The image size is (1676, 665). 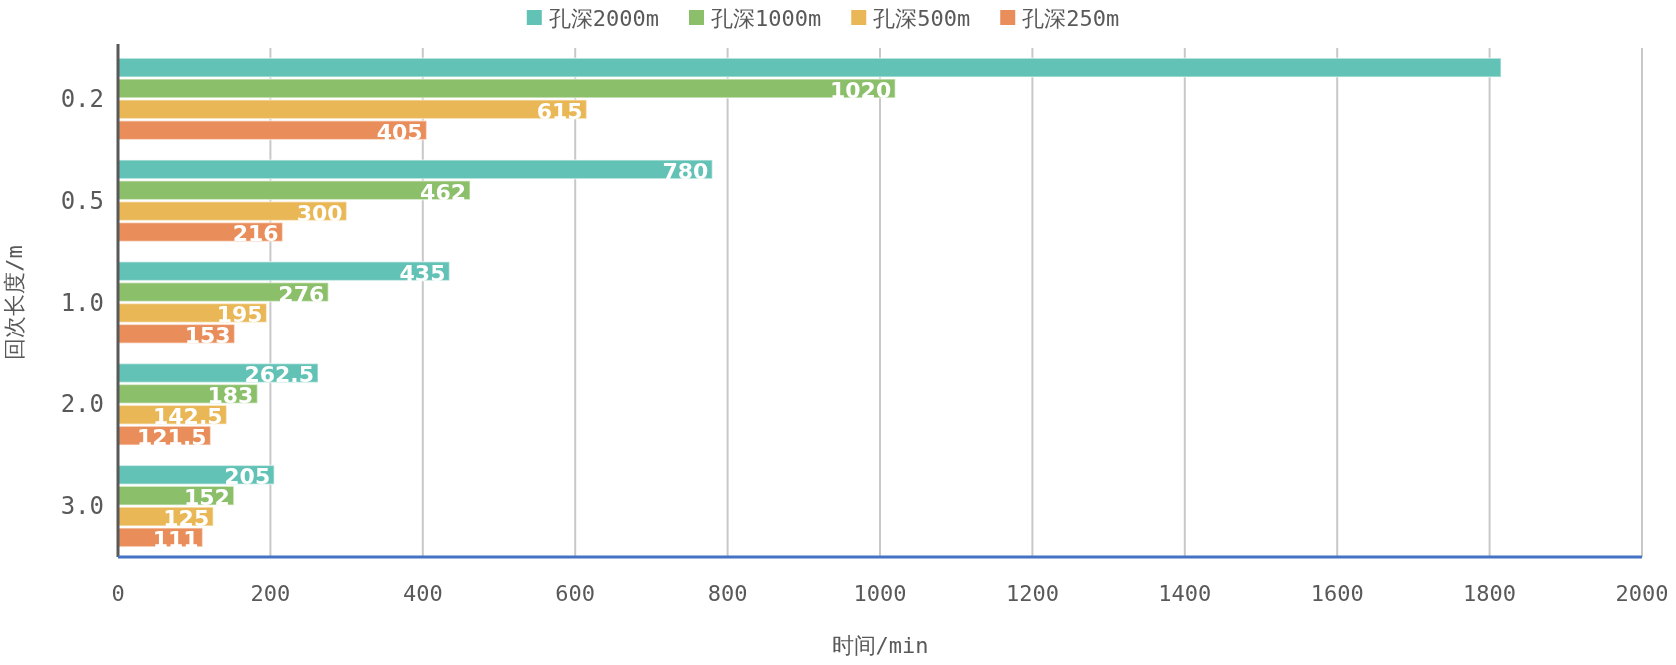 What do you see at coordinates (14, 302) in the screenshot?
I see `y-axis-title: 回次长度/m` at bounding box center [14, 302].